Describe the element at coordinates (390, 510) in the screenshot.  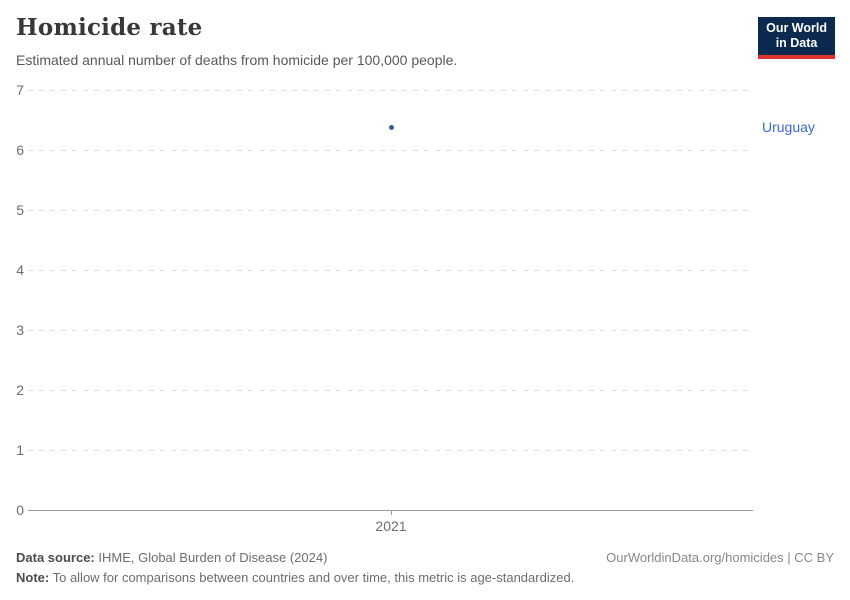
I see `x-axis-line` at that location.